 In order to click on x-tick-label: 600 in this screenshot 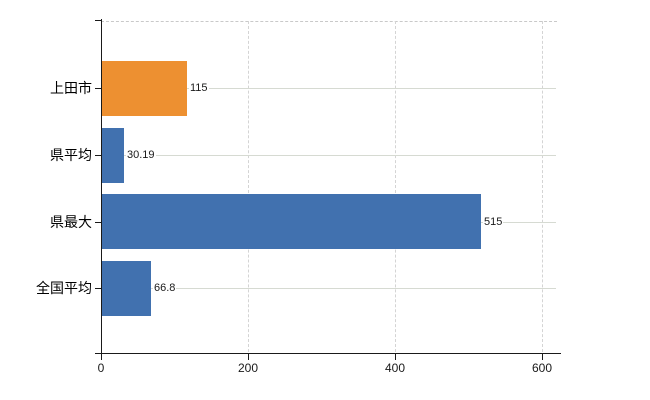, I will do `click(542, 368)`.